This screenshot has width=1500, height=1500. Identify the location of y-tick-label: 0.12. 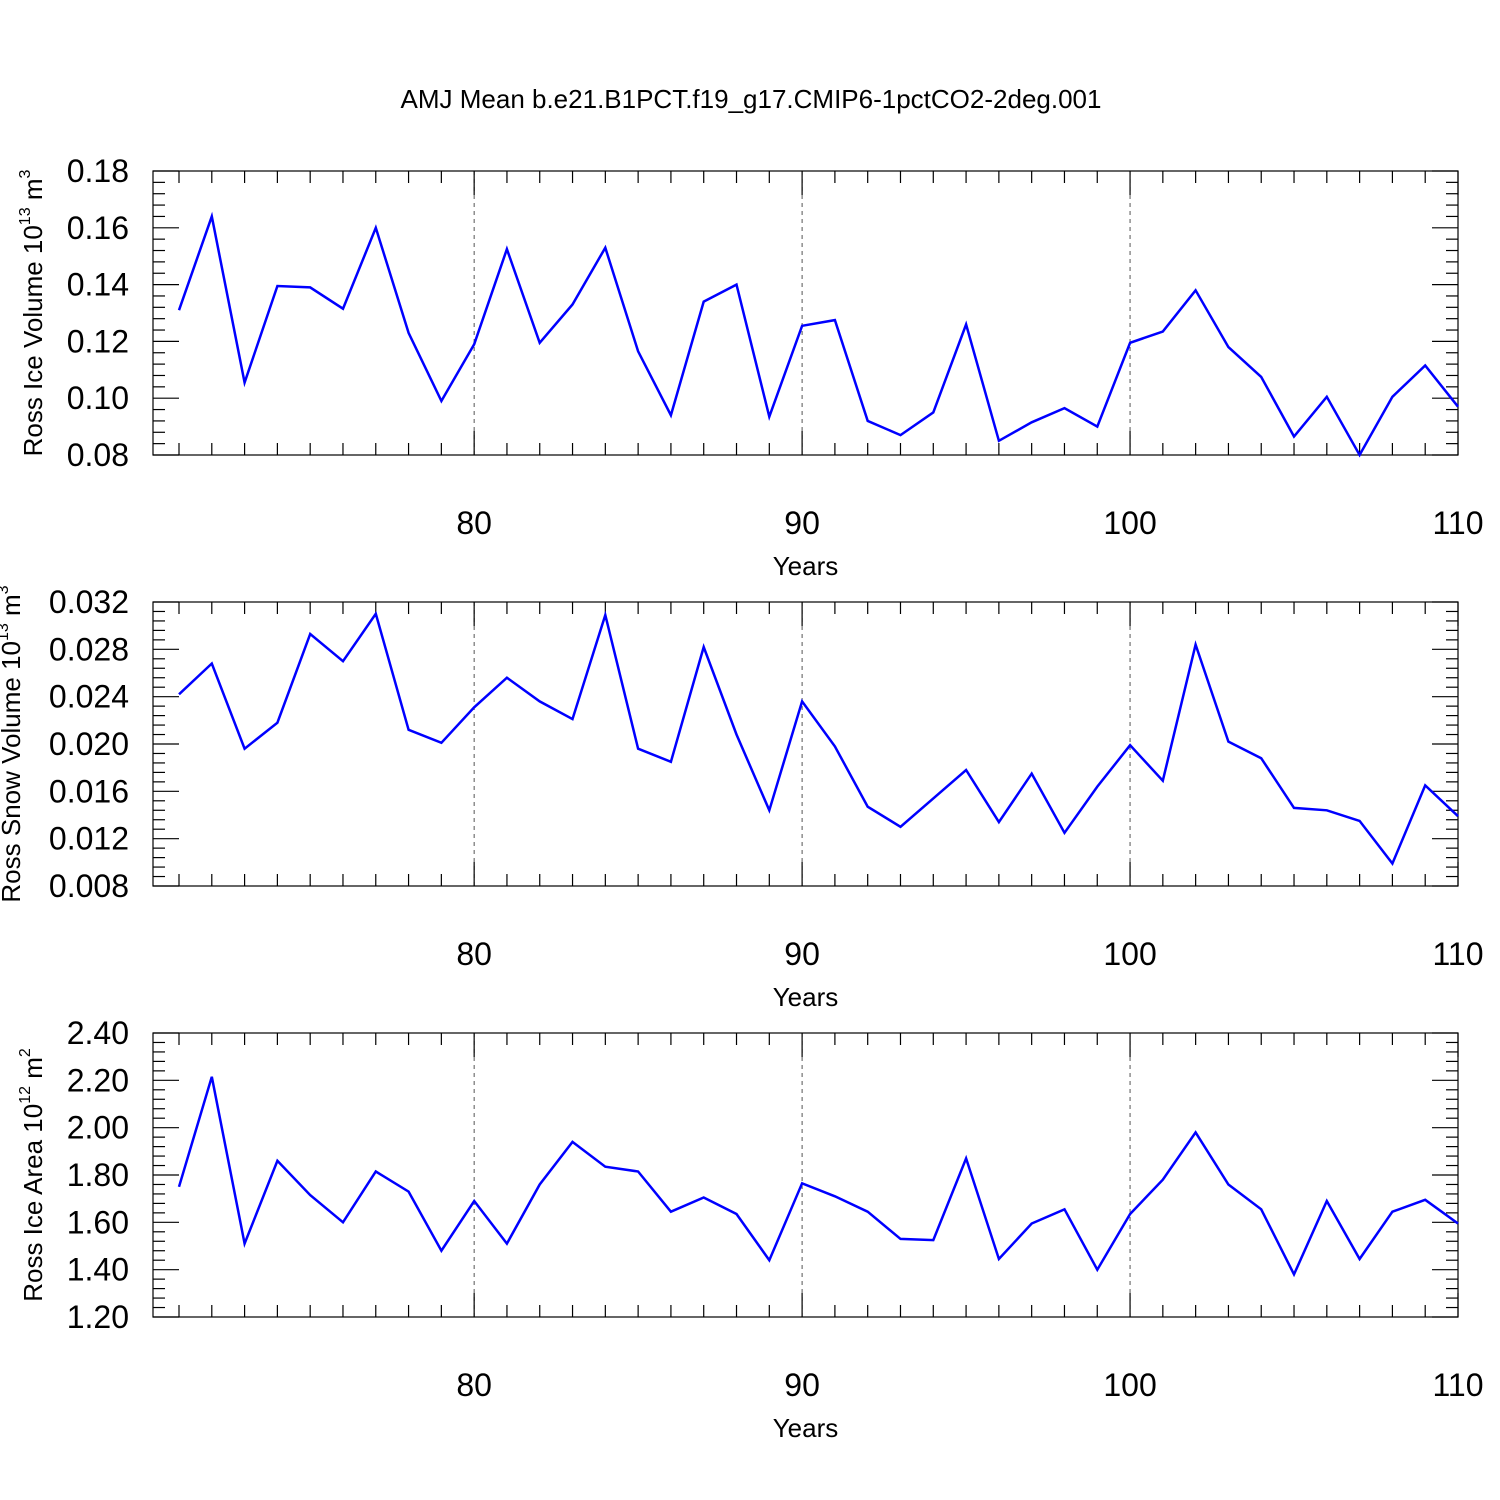
(98, 341).